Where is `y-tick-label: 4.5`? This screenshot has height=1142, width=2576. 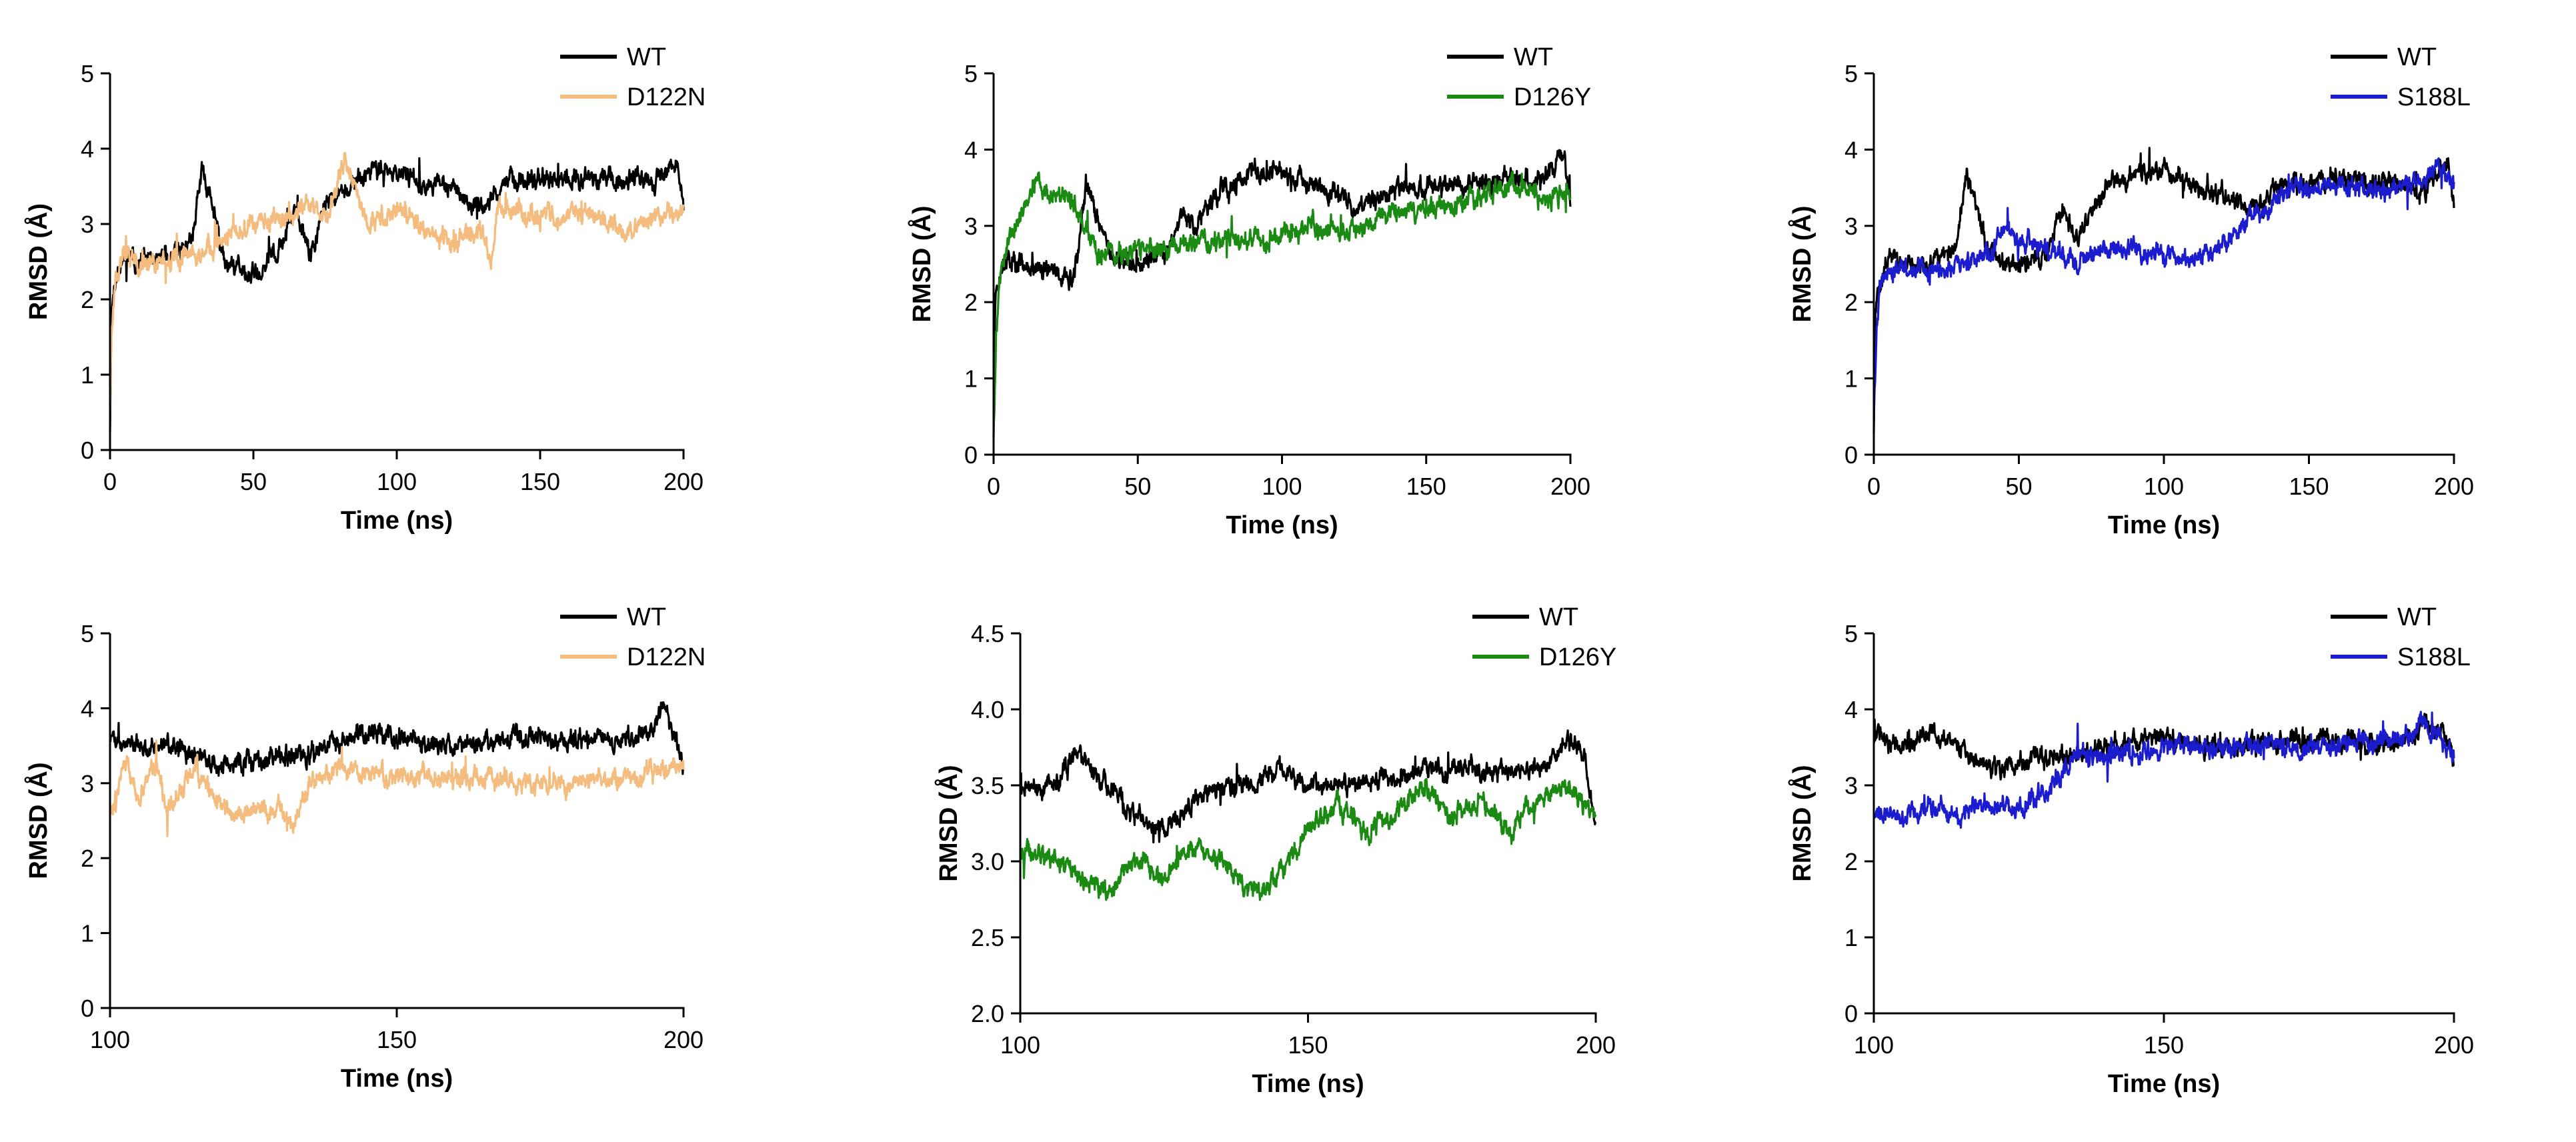 y-tick-label: 4.5 is located at coordinates (987, 633).